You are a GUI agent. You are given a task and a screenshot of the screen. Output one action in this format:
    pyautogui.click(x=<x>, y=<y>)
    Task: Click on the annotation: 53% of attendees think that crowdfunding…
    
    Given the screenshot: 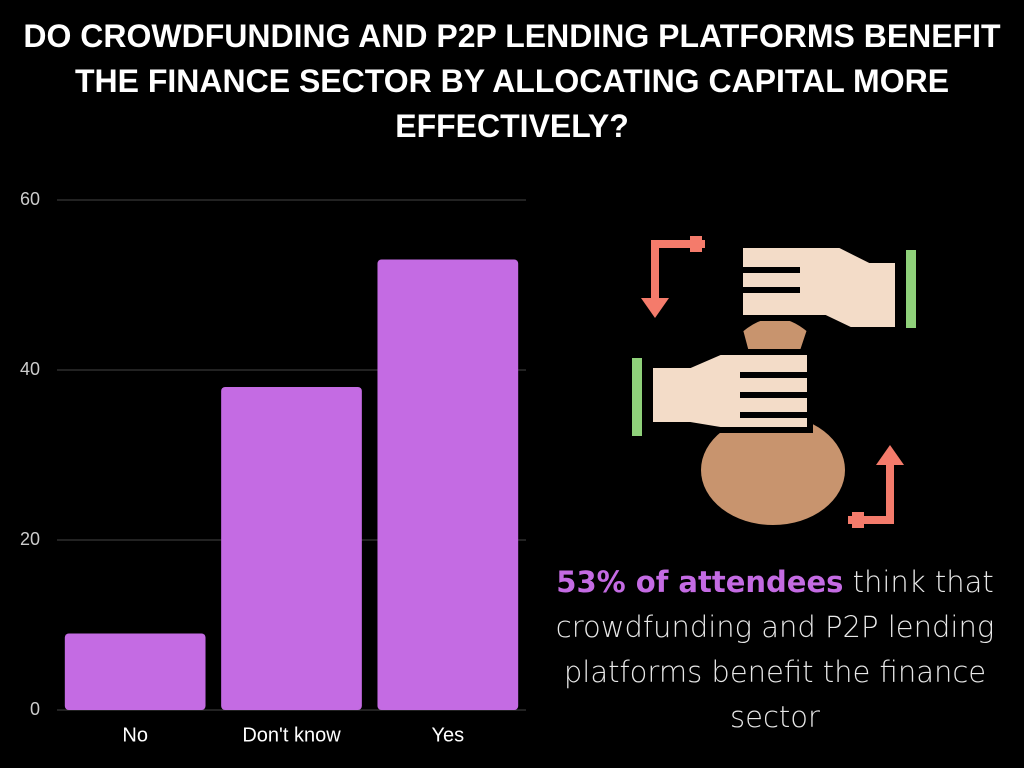 What is the action you would take?
    pyautogui.click(x=775, y=650)
    